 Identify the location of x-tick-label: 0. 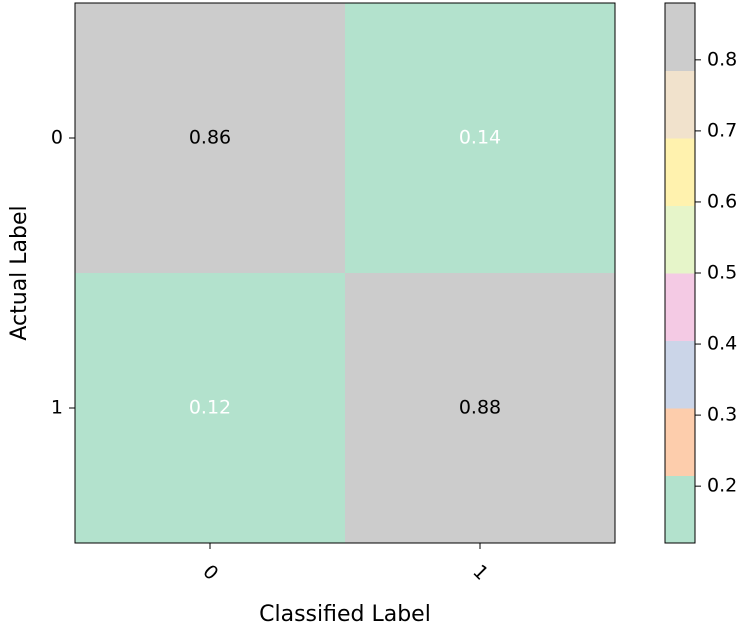
(210, 573).